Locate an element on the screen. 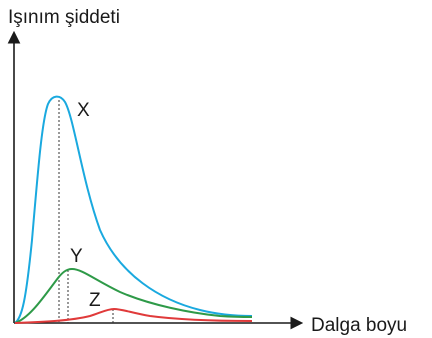  curve-label-z: Z is located at coordinates (95, 300).